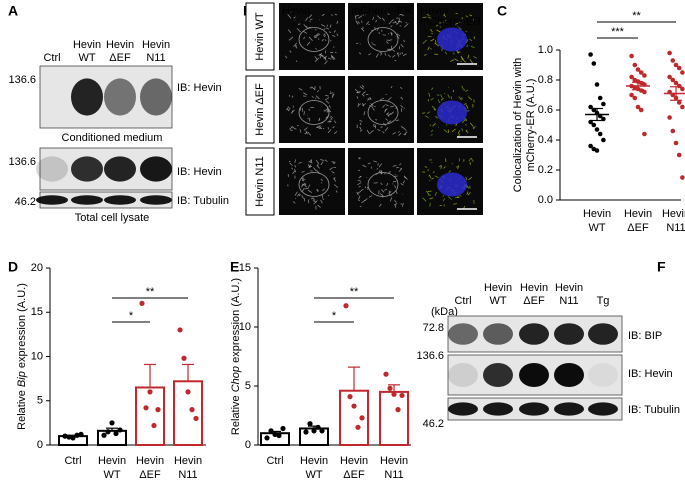  I want to click on panel-letter: C, so click(502, 11).